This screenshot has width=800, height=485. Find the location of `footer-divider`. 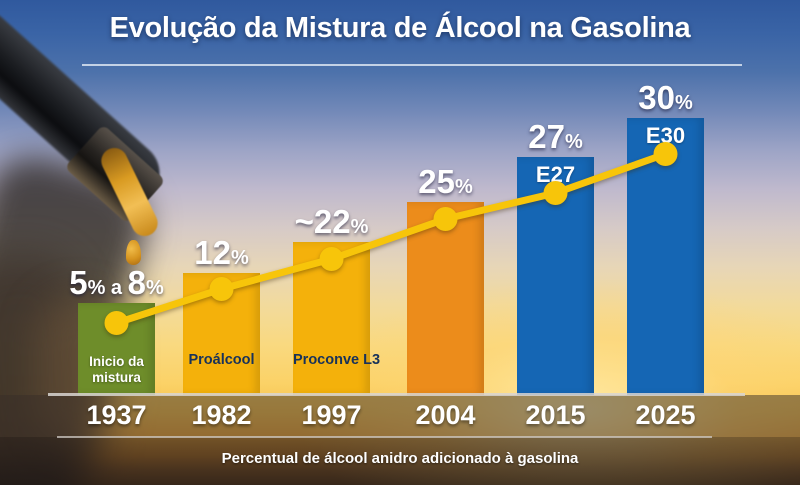

footer-divider is located at coordinates (384, 437).